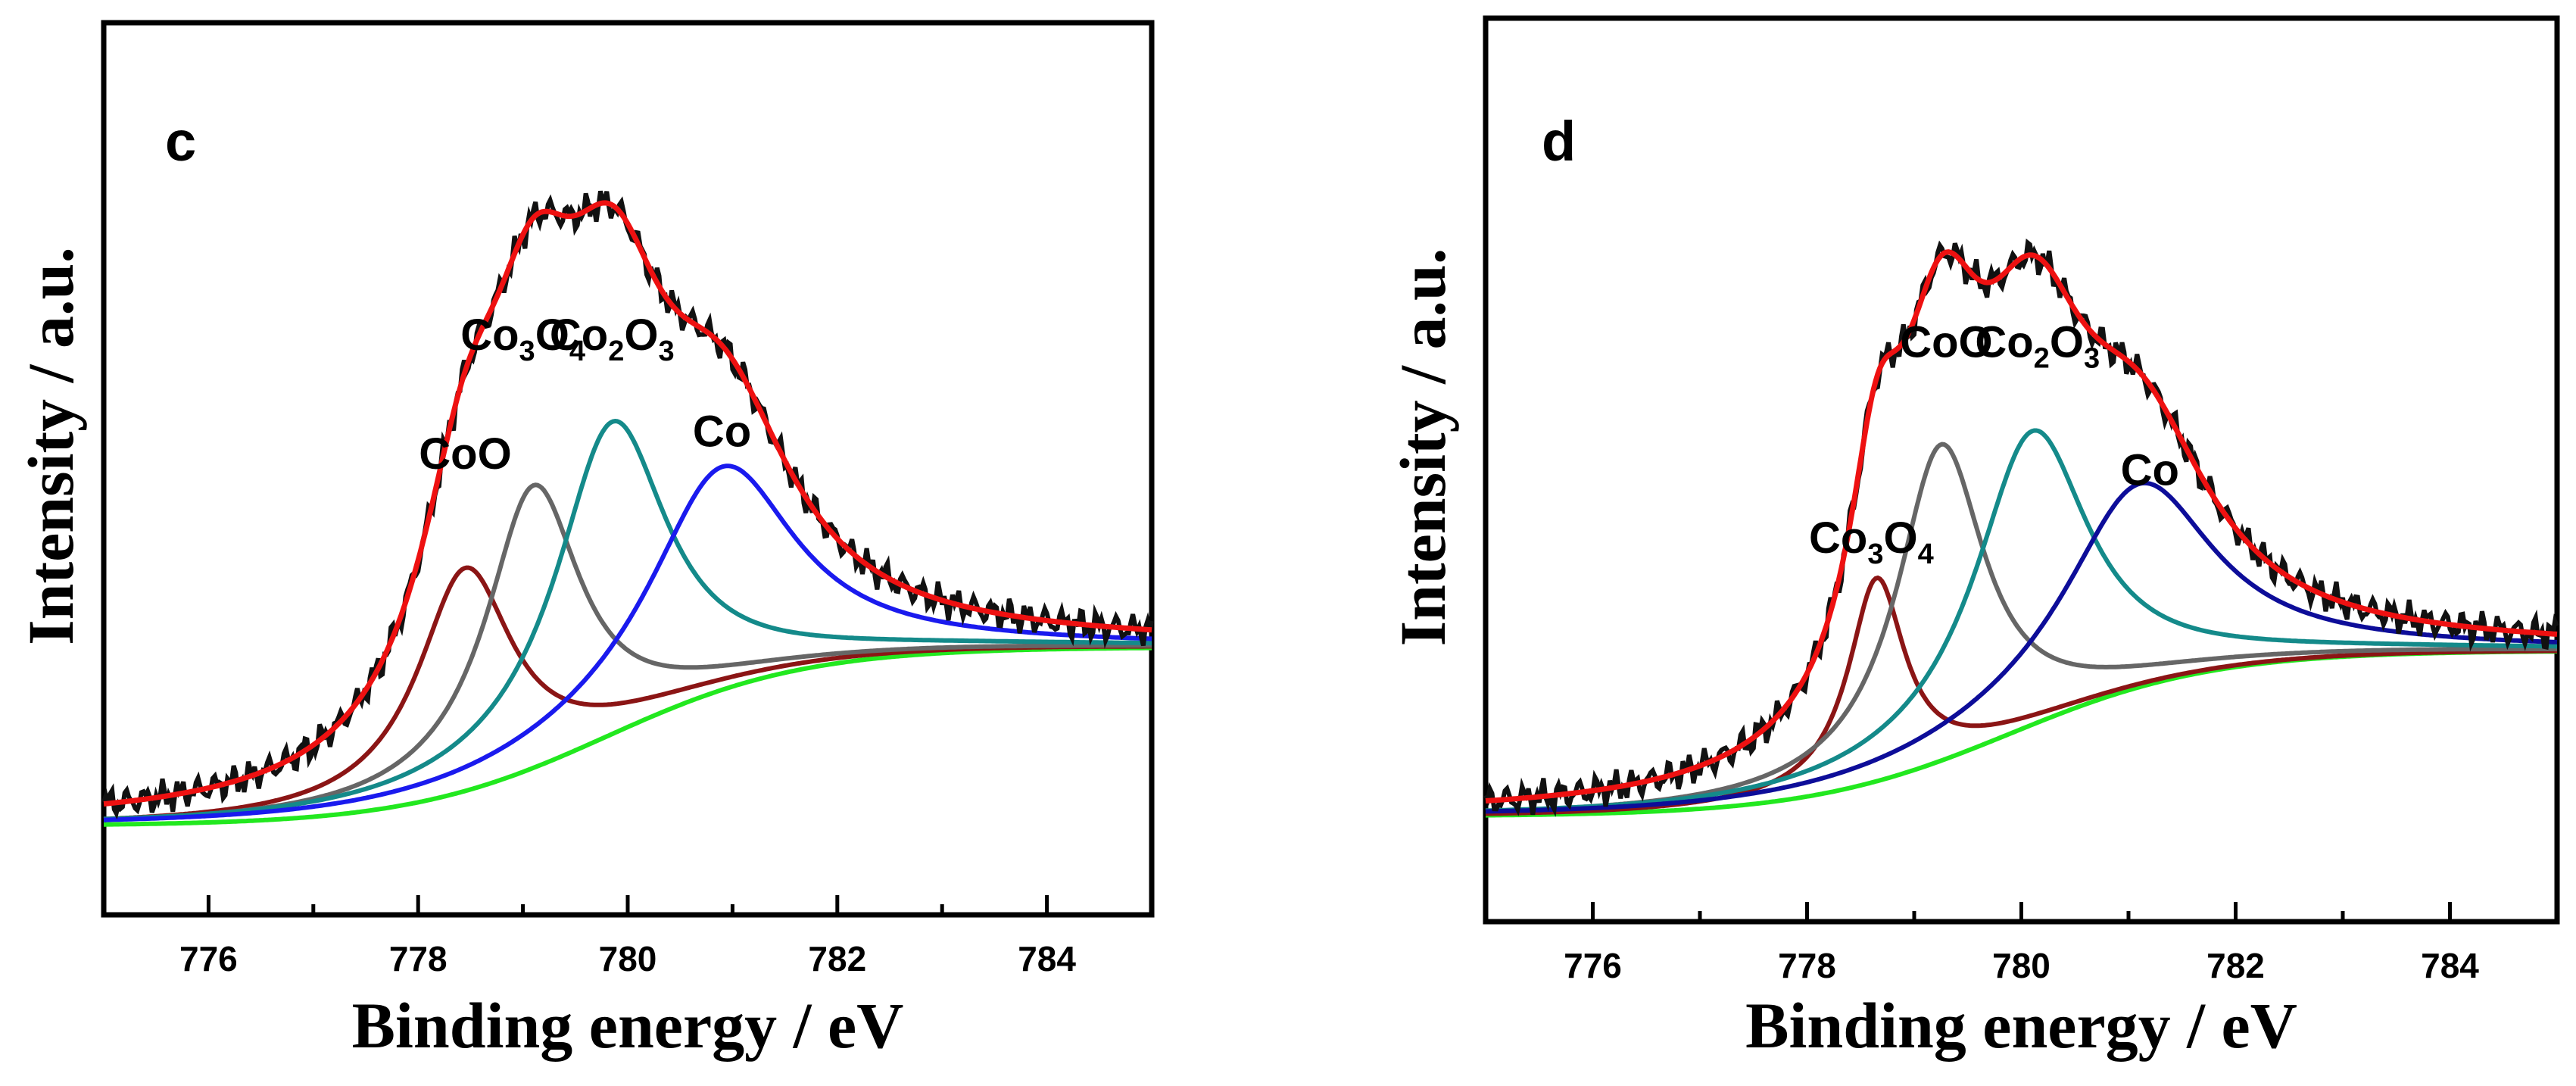 The height and width of the screenshot is (1086, 2576). I want to click on panel-c-y-axis-label: Intensity / a.u., so click(50, 446).